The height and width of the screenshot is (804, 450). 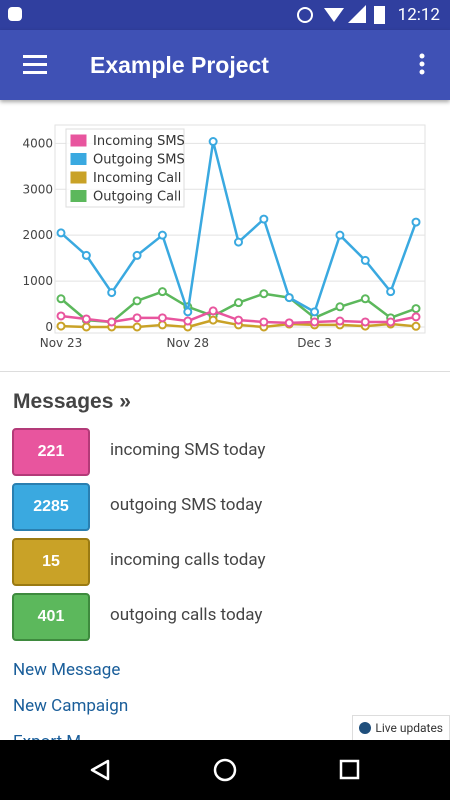 I want to click on y-tick-label: 4000, so click(x=37, y=143).